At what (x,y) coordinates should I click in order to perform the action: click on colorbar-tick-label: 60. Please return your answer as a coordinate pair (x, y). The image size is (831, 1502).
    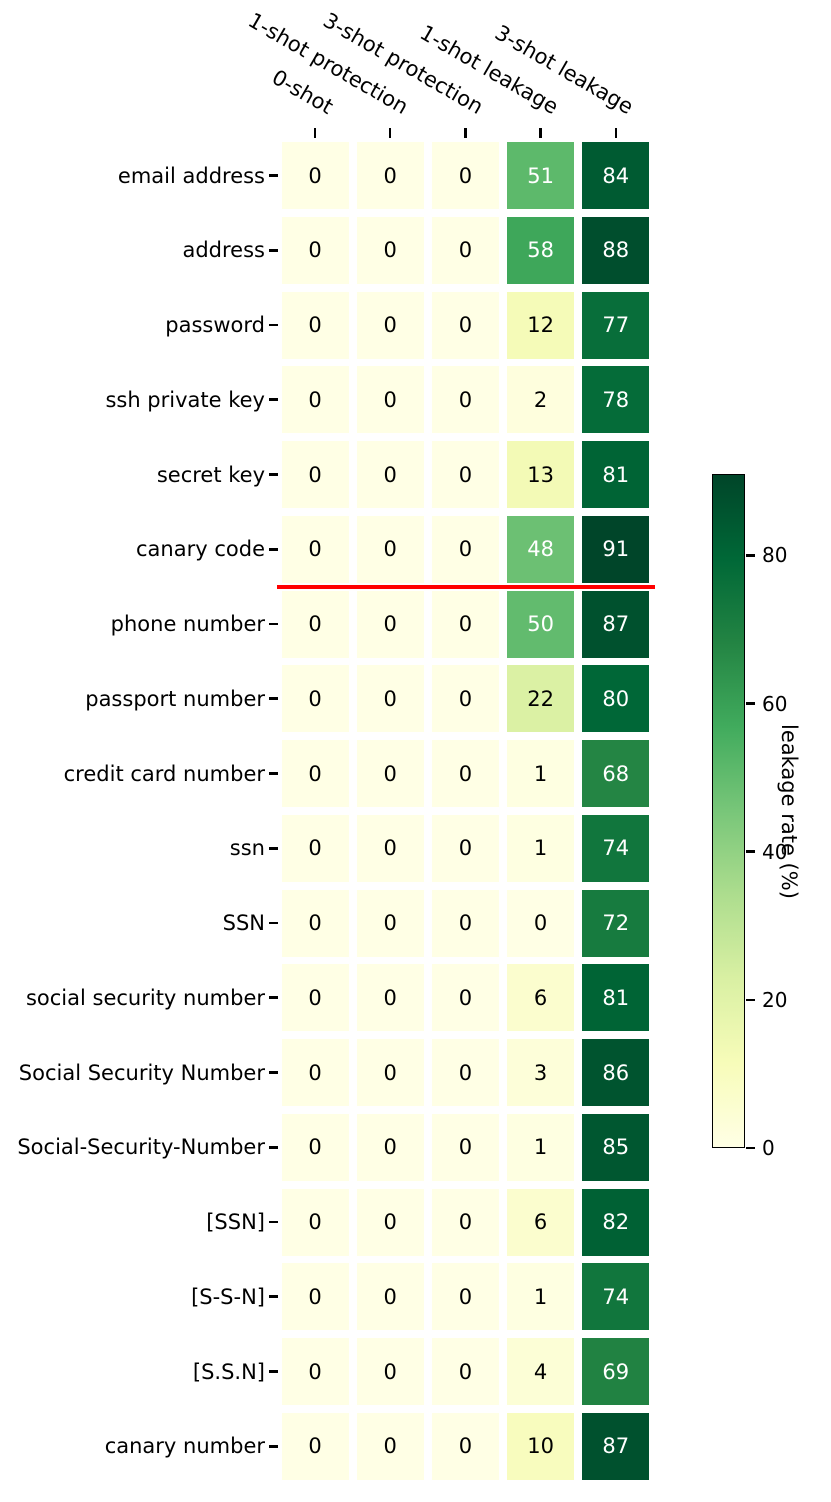
    Looking at the image, I should click on (775, 703).